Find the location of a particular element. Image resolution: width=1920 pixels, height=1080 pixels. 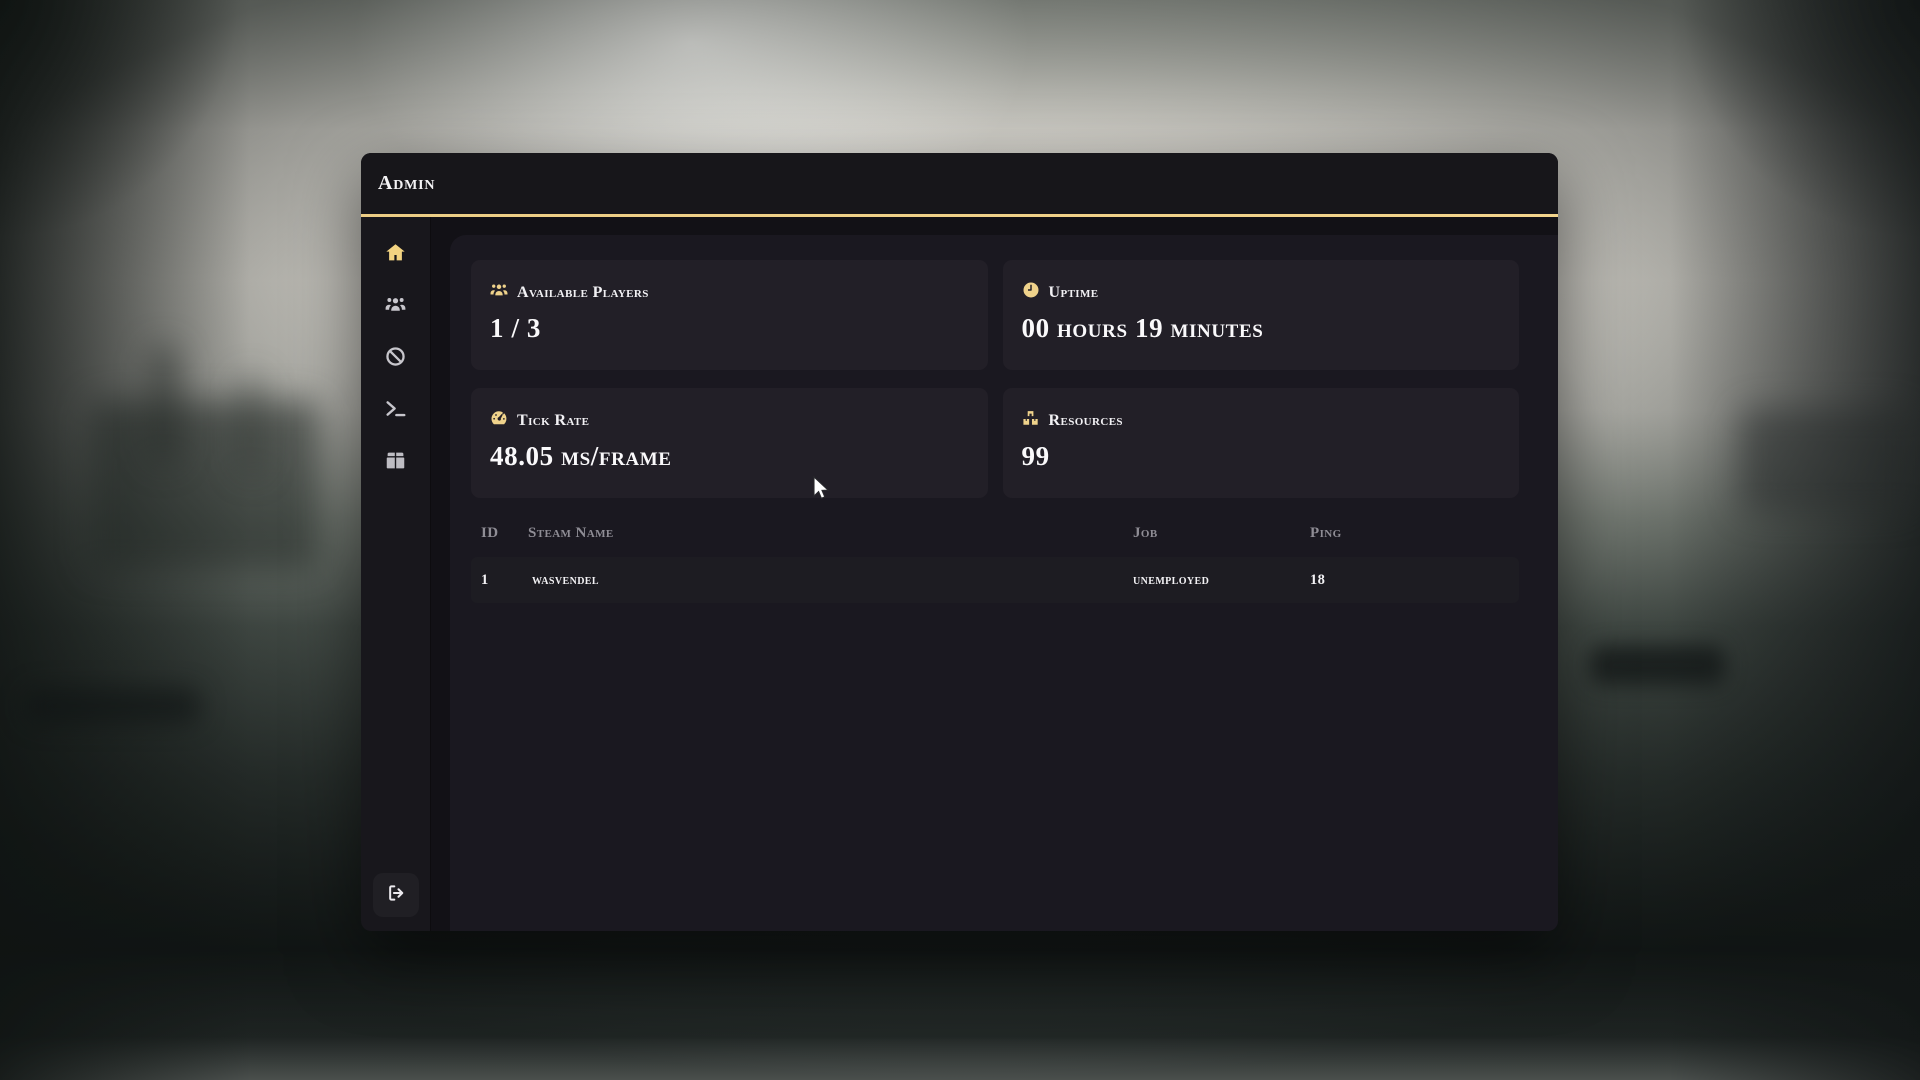

stat-cards: Available Players 1 / 3 Uptime is located at coordinates (995, 379).